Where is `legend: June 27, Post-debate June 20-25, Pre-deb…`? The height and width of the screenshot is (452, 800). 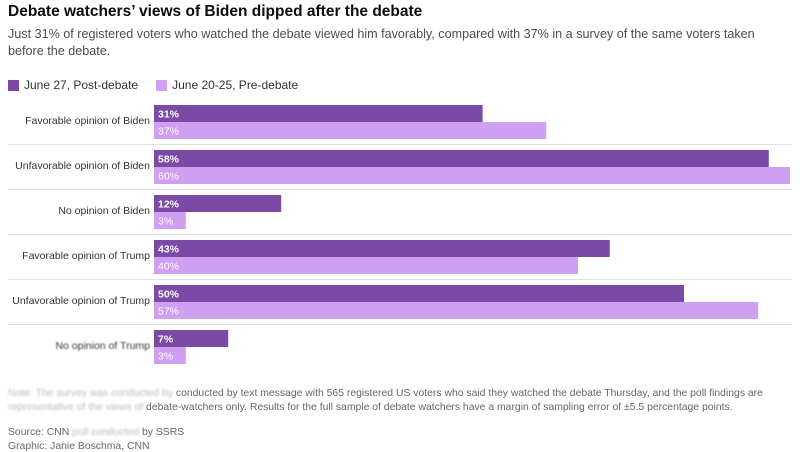 legend: June 27, Post-debate June 20-25, Pre-deb… is located at coordinates (162, 85).